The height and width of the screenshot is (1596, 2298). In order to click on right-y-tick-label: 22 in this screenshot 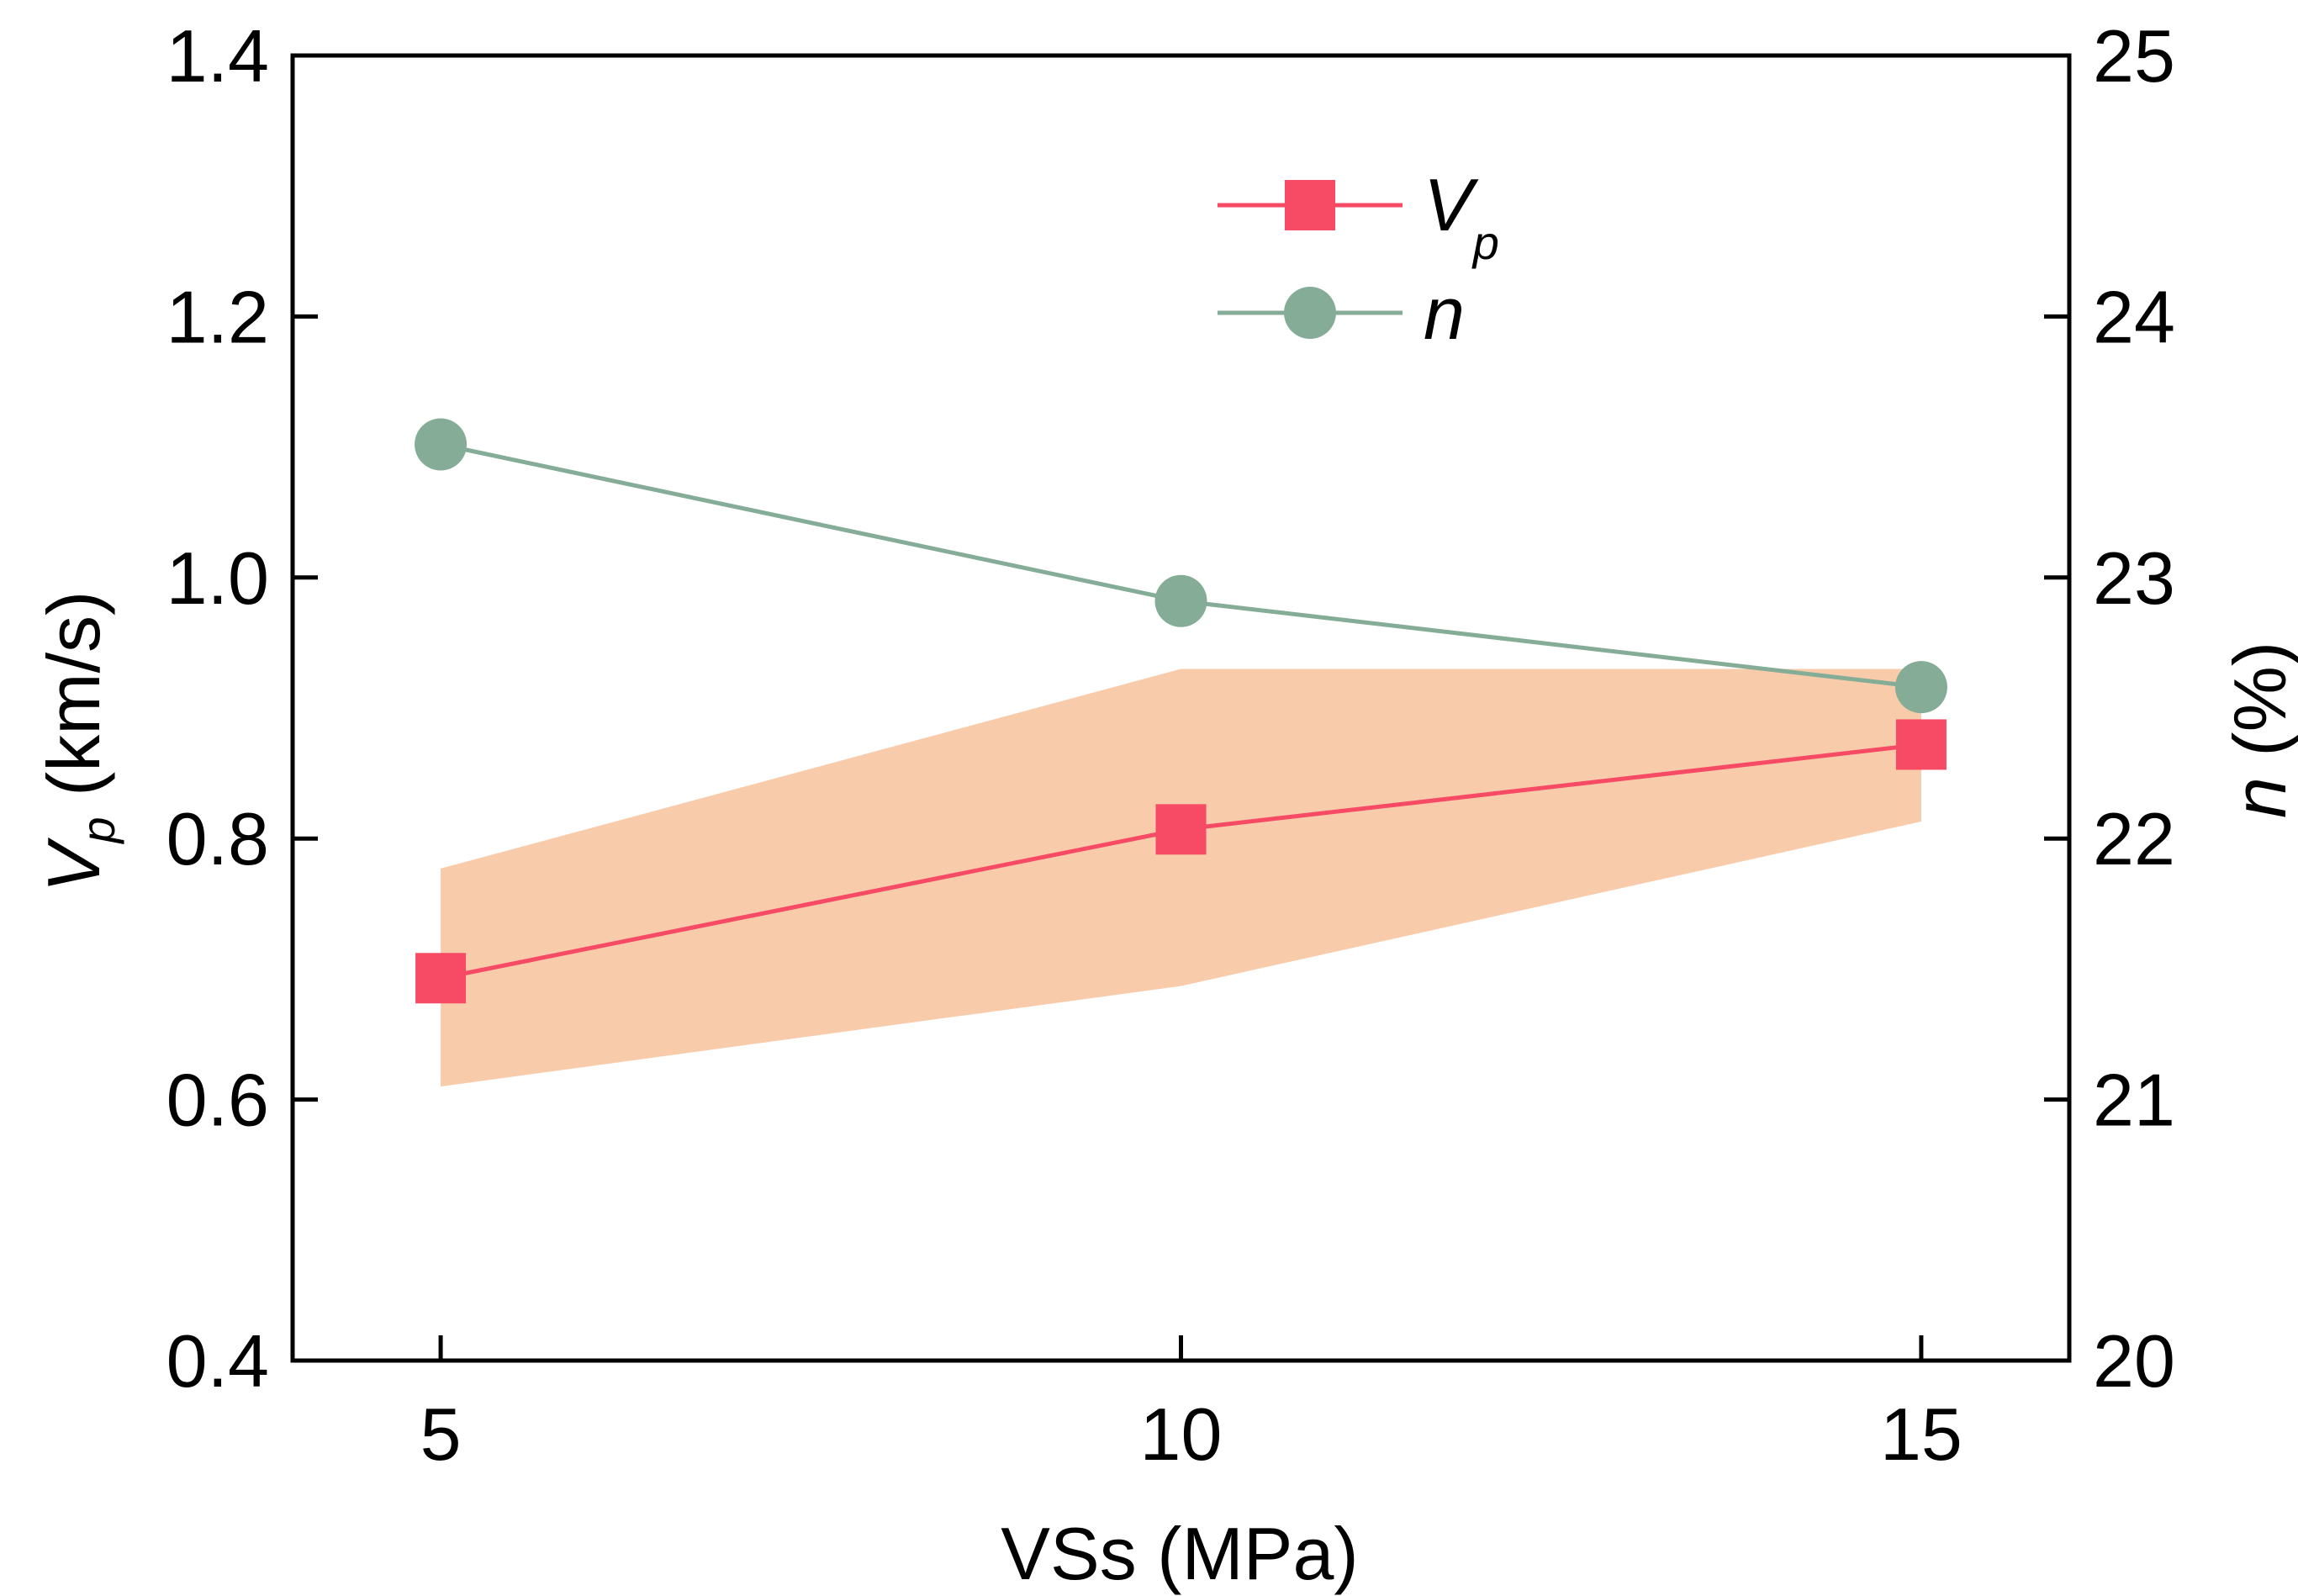, I will do `click(2134, 838)`.